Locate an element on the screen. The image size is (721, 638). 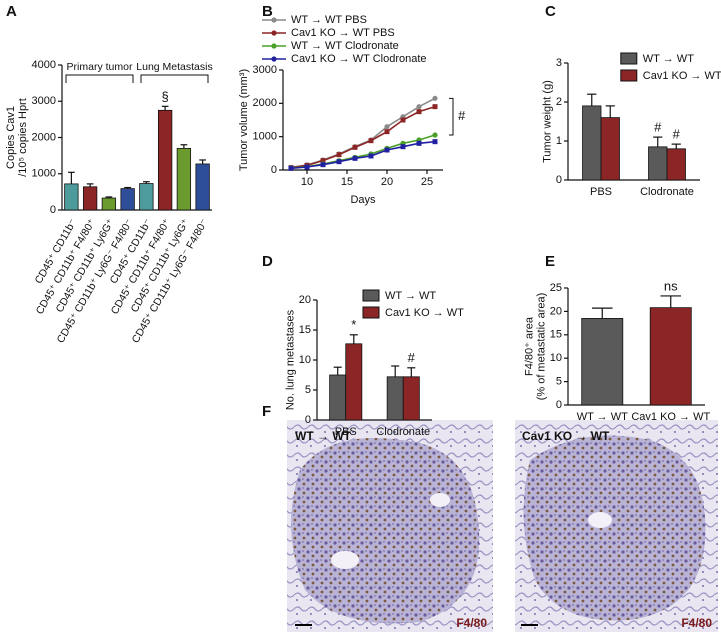
group-label: Lung Metastasis is located at coordinates (174, 67).